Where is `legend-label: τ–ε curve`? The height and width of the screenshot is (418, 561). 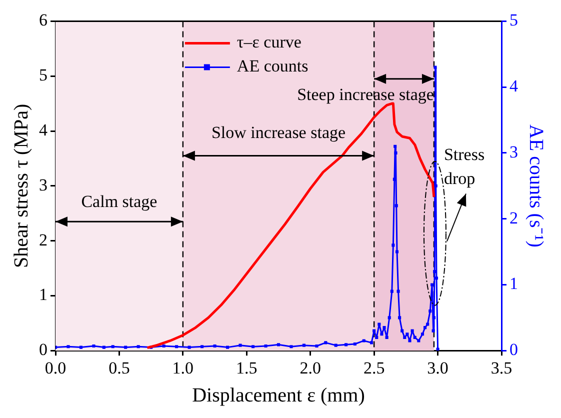 legend-label: τ–ε curve is located at coordinates (269, 42).